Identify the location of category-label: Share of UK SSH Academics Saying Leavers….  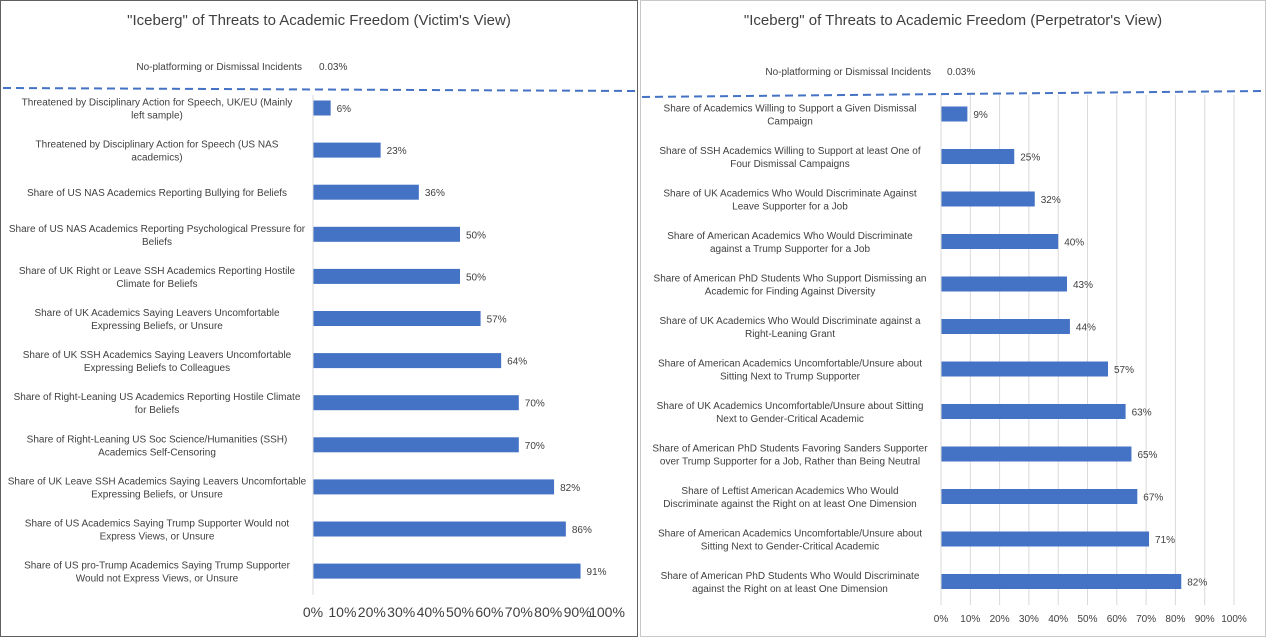
(157, 355).